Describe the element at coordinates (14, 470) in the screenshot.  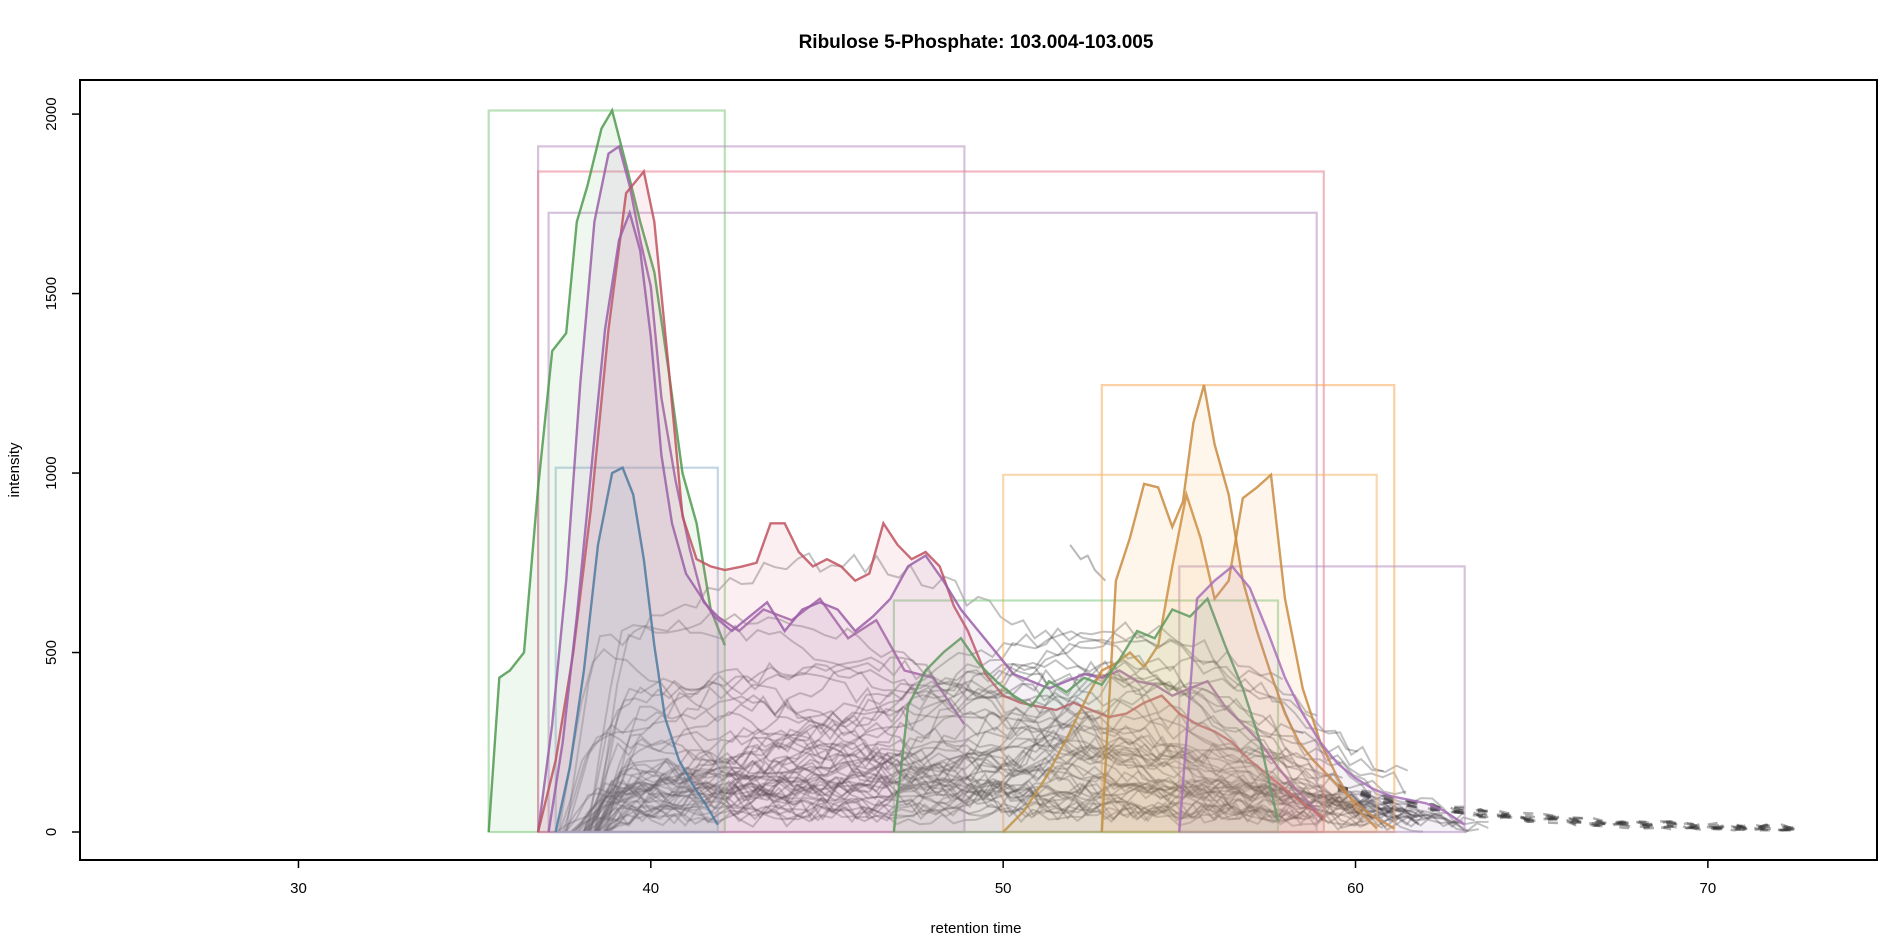
I see `y-axis-label: intensity` at that location.